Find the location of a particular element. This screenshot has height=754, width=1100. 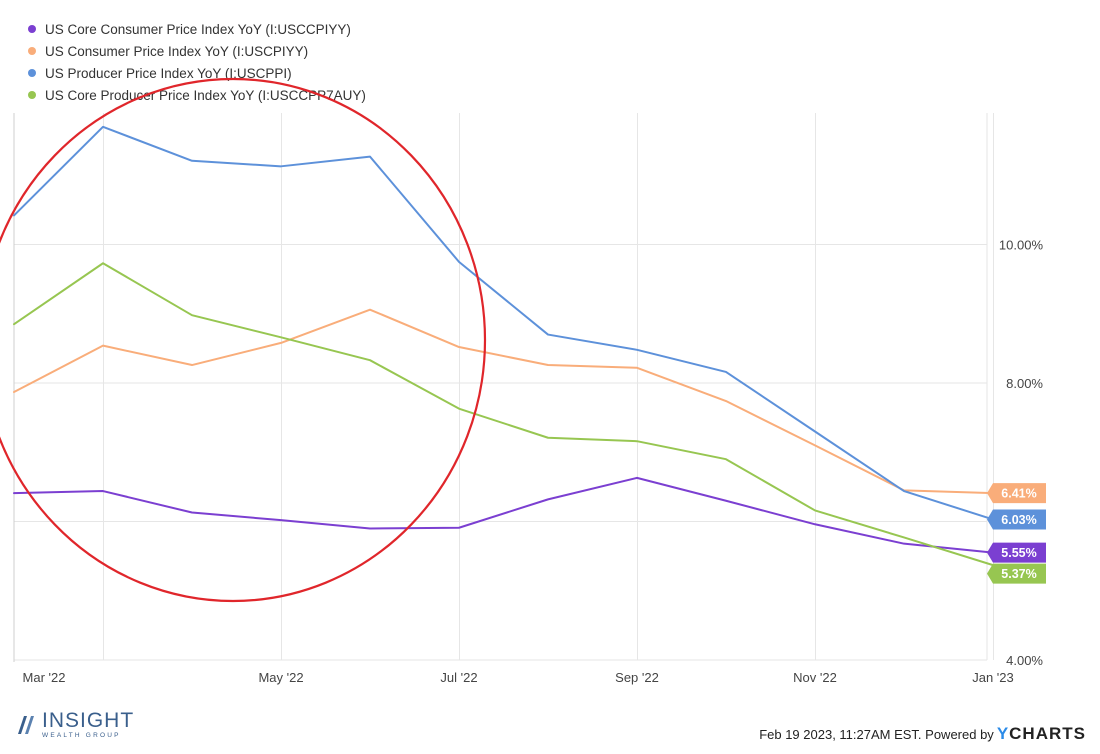

legend-label: US Consumer Price Index YoY (I:USCPIYY) is located at coordinates (177, 51).